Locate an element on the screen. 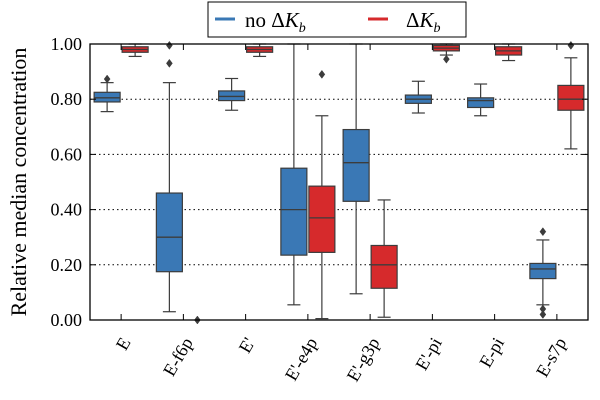  y-tick-label: 0.40 is located at coordinates (67, 210).